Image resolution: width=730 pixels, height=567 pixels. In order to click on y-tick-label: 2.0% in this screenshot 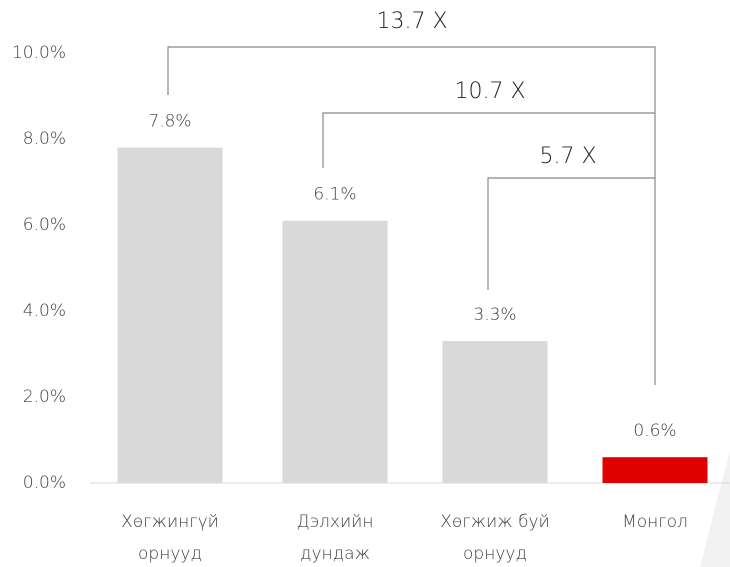, I will do `click(44, 397)`.